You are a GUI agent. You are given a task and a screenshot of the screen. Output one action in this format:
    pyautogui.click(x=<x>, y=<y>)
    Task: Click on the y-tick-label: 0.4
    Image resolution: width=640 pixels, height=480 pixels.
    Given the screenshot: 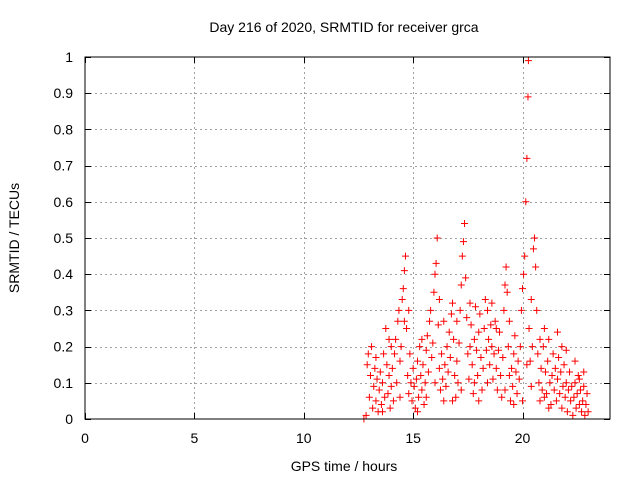 What is the action you would take?
    pyautogui.click(x=64, y=274)
    